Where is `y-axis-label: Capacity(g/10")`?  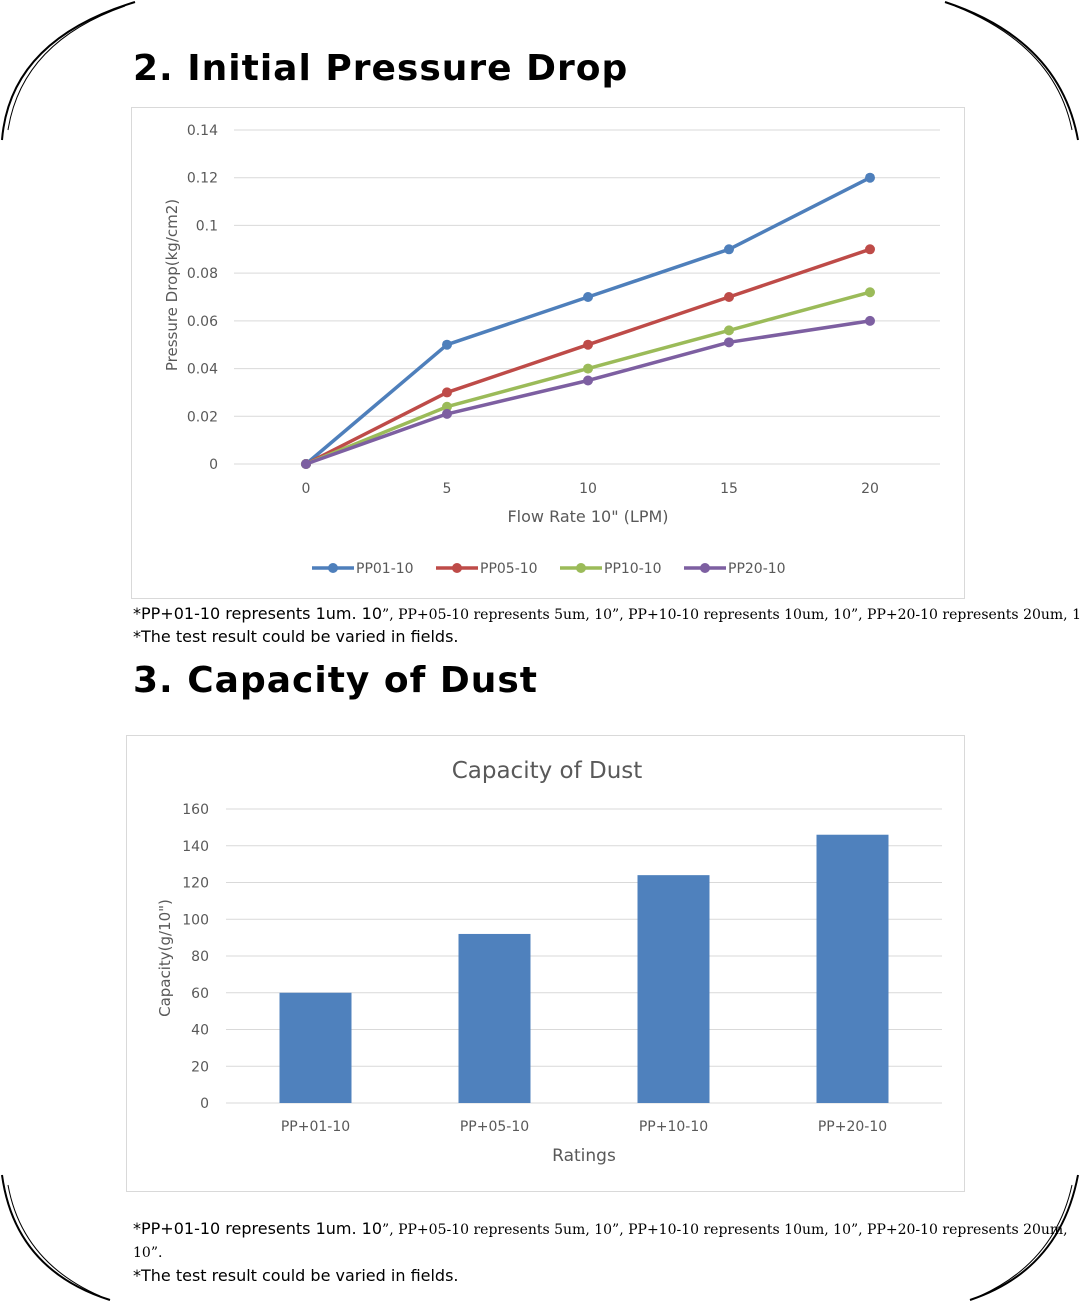
y-axis-label: Capacity(g/10") is located at coordinates (165, 958).